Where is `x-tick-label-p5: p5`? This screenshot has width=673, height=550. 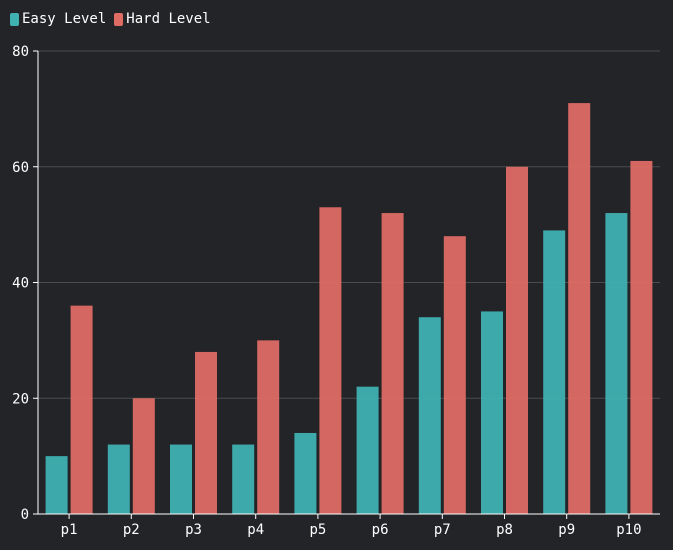 x-tick-label-p5: p5 is located at coordinates (317, 530).